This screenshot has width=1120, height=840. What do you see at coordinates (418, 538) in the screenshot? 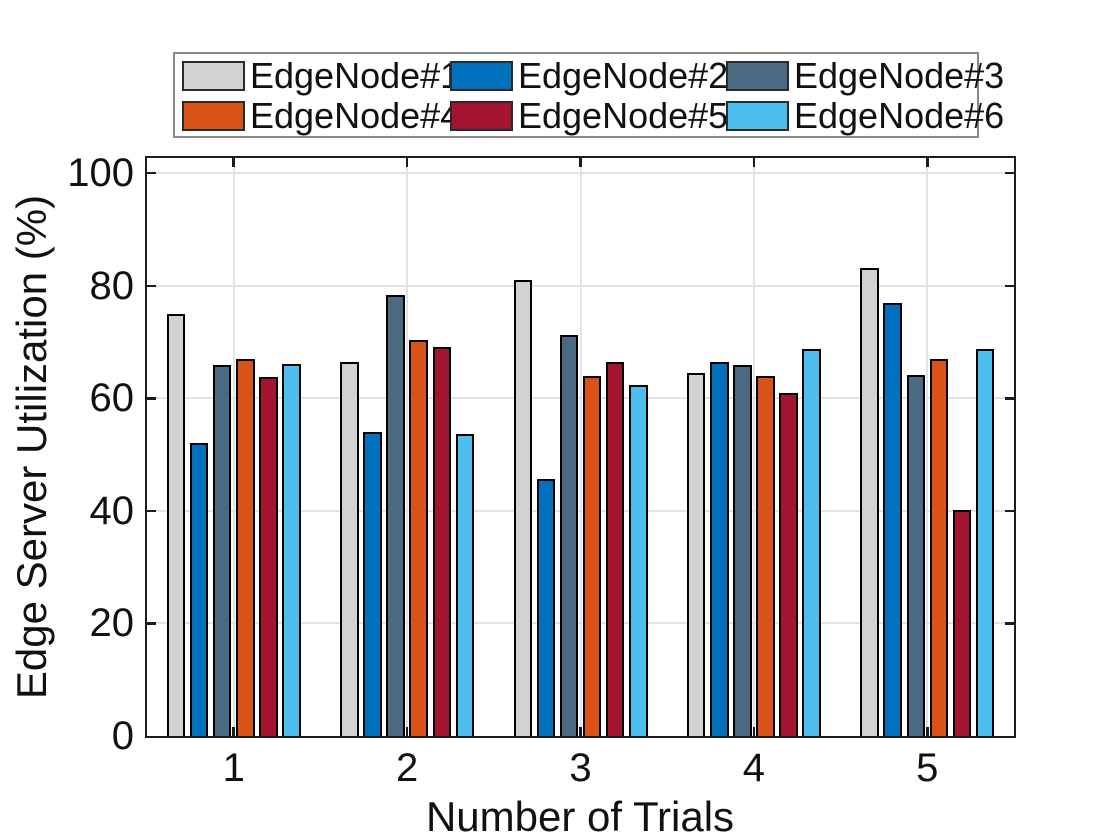
I see `bar-edgenode4-trial2` at bounding box center [418, 538].